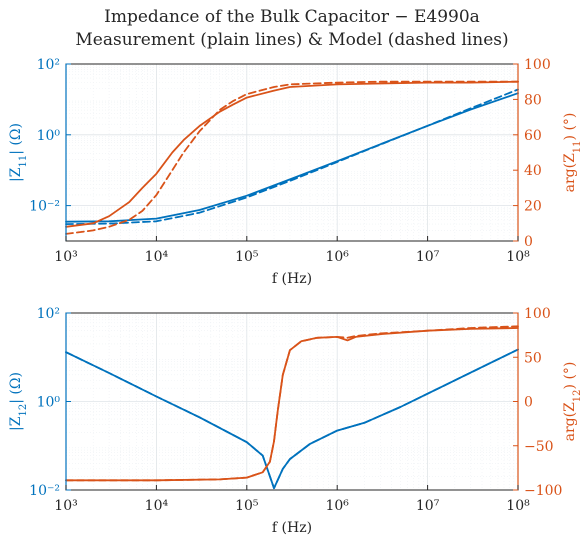  Describe the element at coordinates (18, 401) in the screenshot. I see `y-left-axis-label: |Z12| (Ω)` at that location.